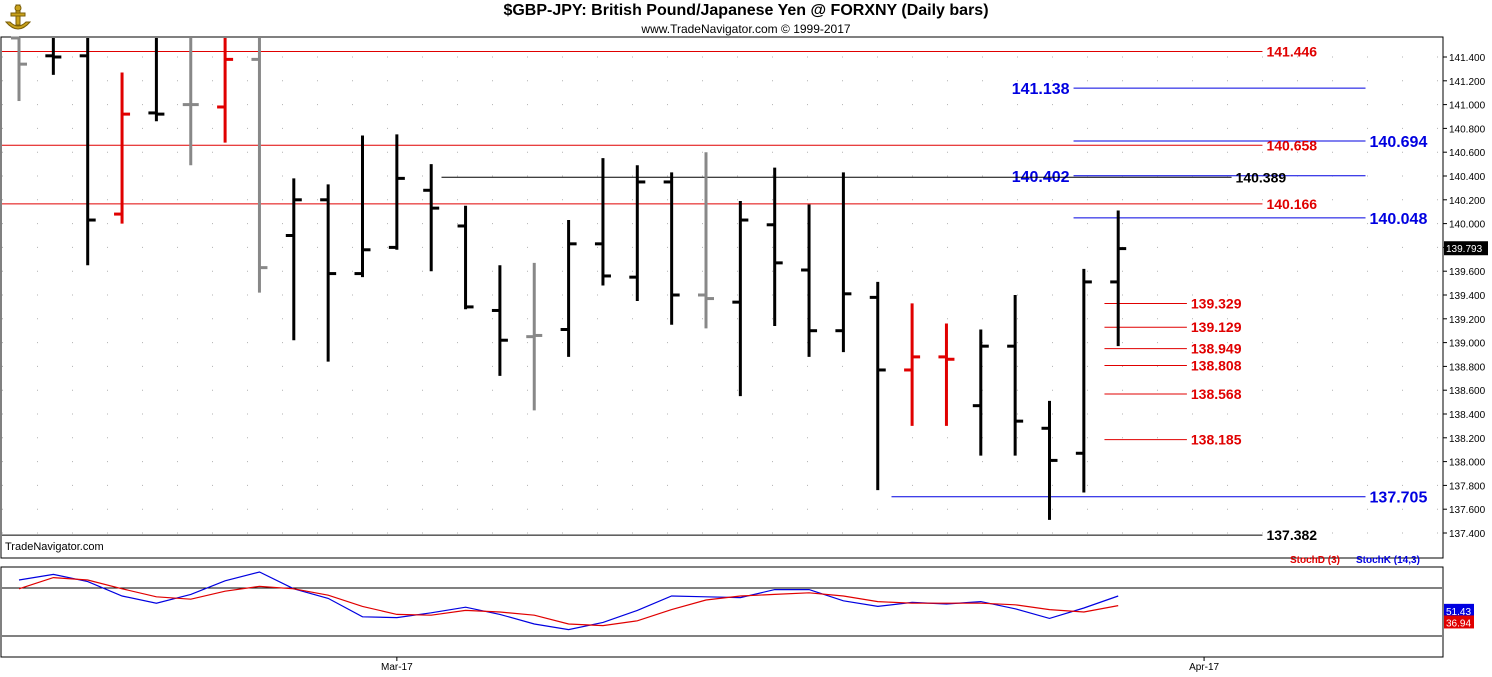  What do you see at coordinates (746, 29) in the screenshot?
I see `chart-subtitle: www.TradeNavigator.com © 1999-2017` at bounding box center [746, 29].